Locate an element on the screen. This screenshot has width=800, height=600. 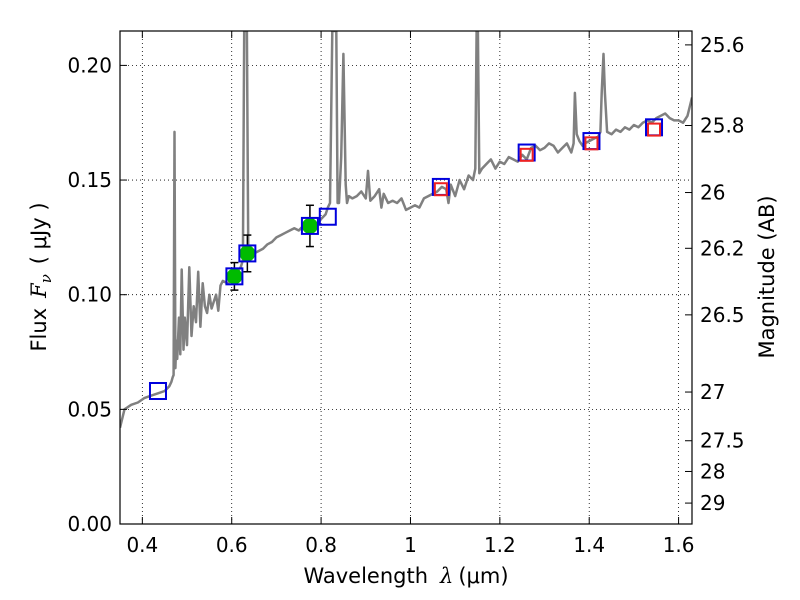
y2-tick-label: 26 is located at coordinates (712, 193).